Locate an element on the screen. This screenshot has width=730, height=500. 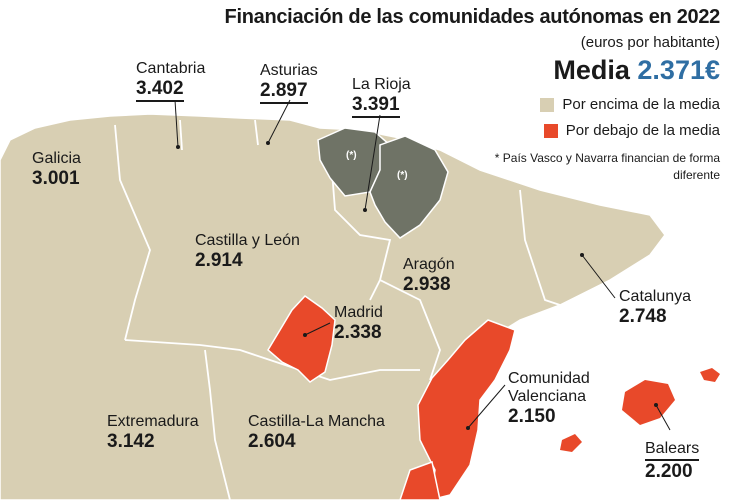
average-value: Media 2.371€ is located at coordinates (636, 70).